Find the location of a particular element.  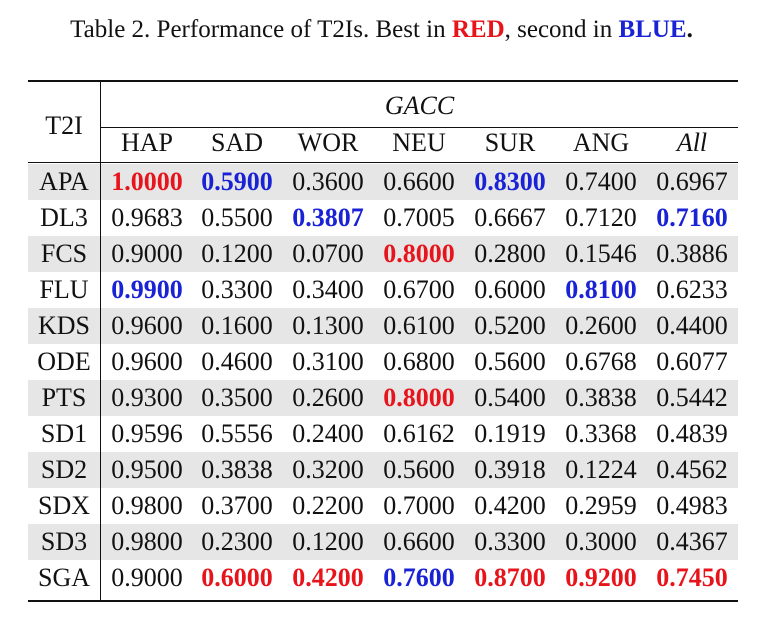

cell-all: 0.4983 is located at coordinates (692, 505).